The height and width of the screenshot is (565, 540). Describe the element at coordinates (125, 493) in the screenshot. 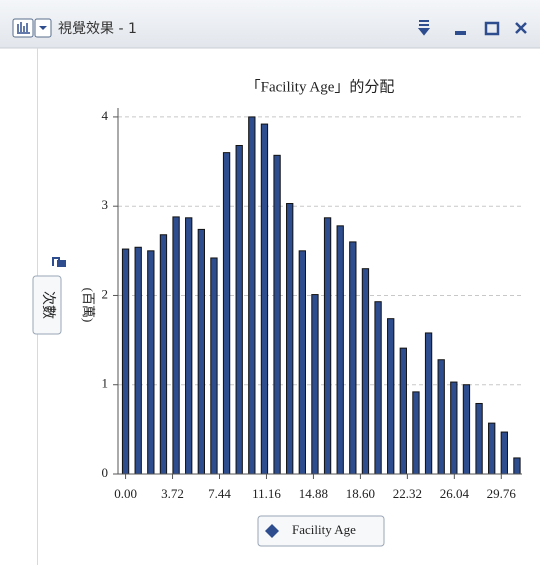

I see `x-tick-label: 0.00` at that location.